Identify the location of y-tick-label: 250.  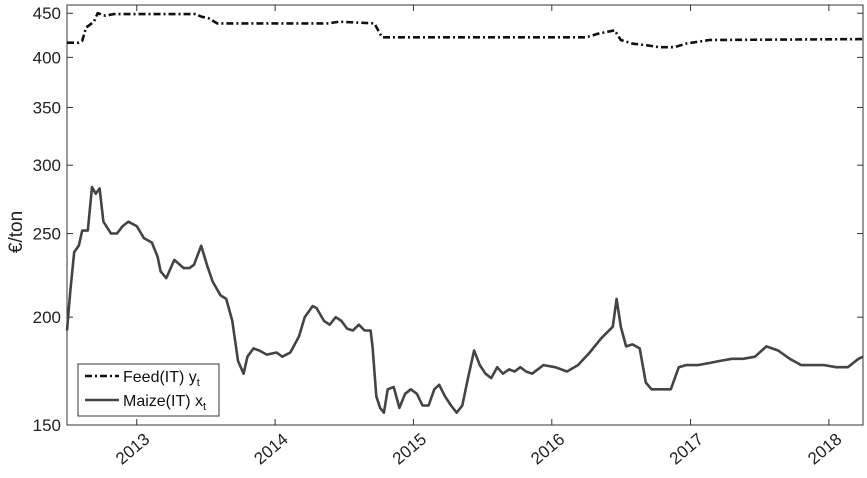
(47, 234).